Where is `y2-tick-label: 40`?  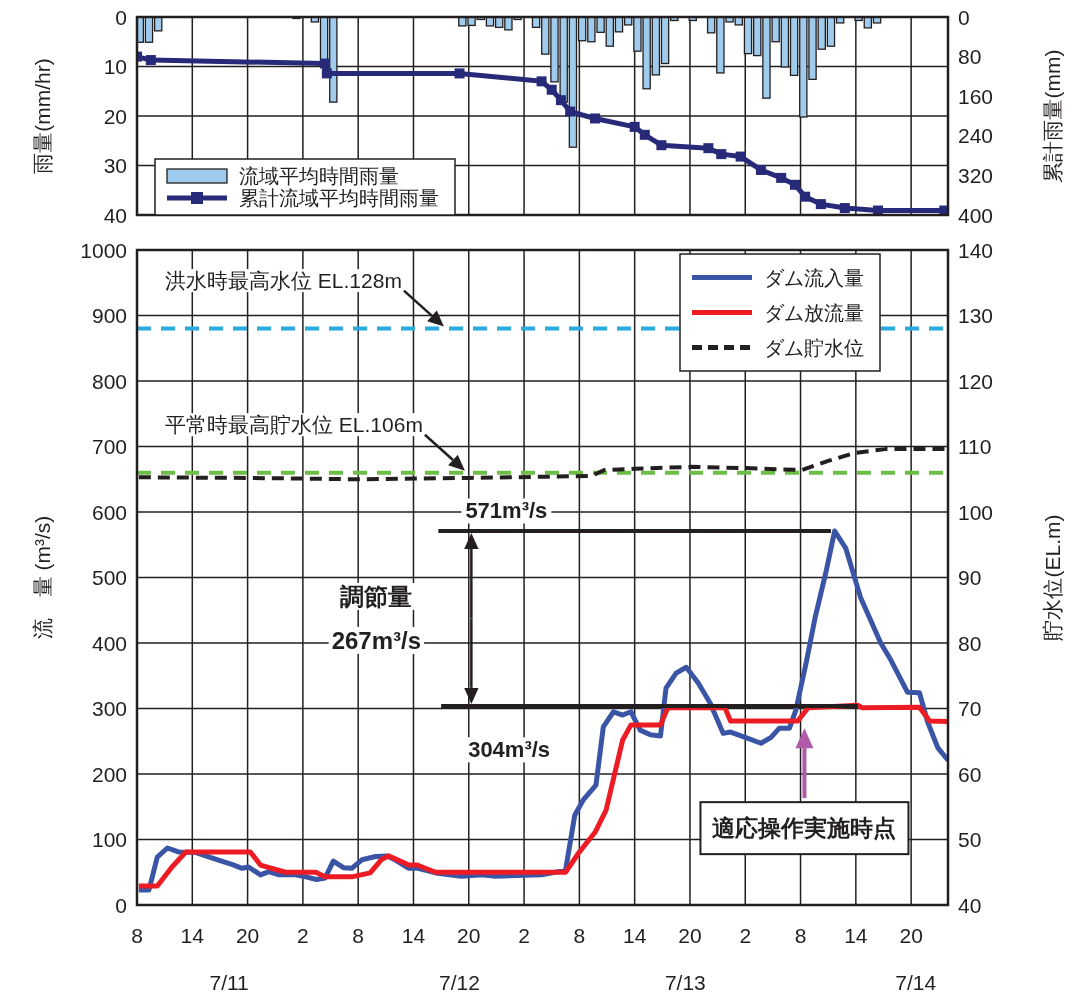
y2-tick-label: 40 is located at coordinates (970, 905).